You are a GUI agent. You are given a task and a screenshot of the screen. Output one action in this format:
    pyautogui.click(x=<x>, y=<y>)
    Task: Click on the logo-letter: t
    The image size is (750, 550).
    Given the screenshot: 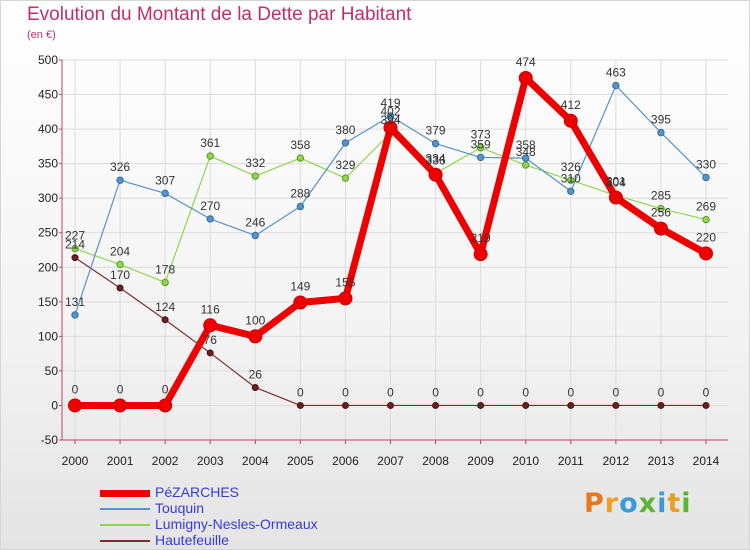 What is the action you would take?
    pyautogui.click(x=674, y=503)
    